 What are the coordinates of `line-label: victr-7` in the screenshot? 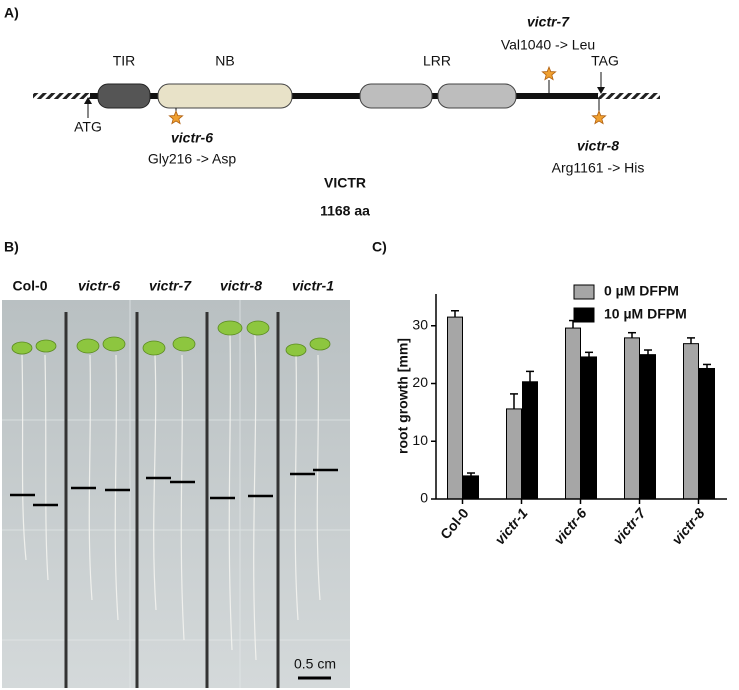 It's located at (170, 286).